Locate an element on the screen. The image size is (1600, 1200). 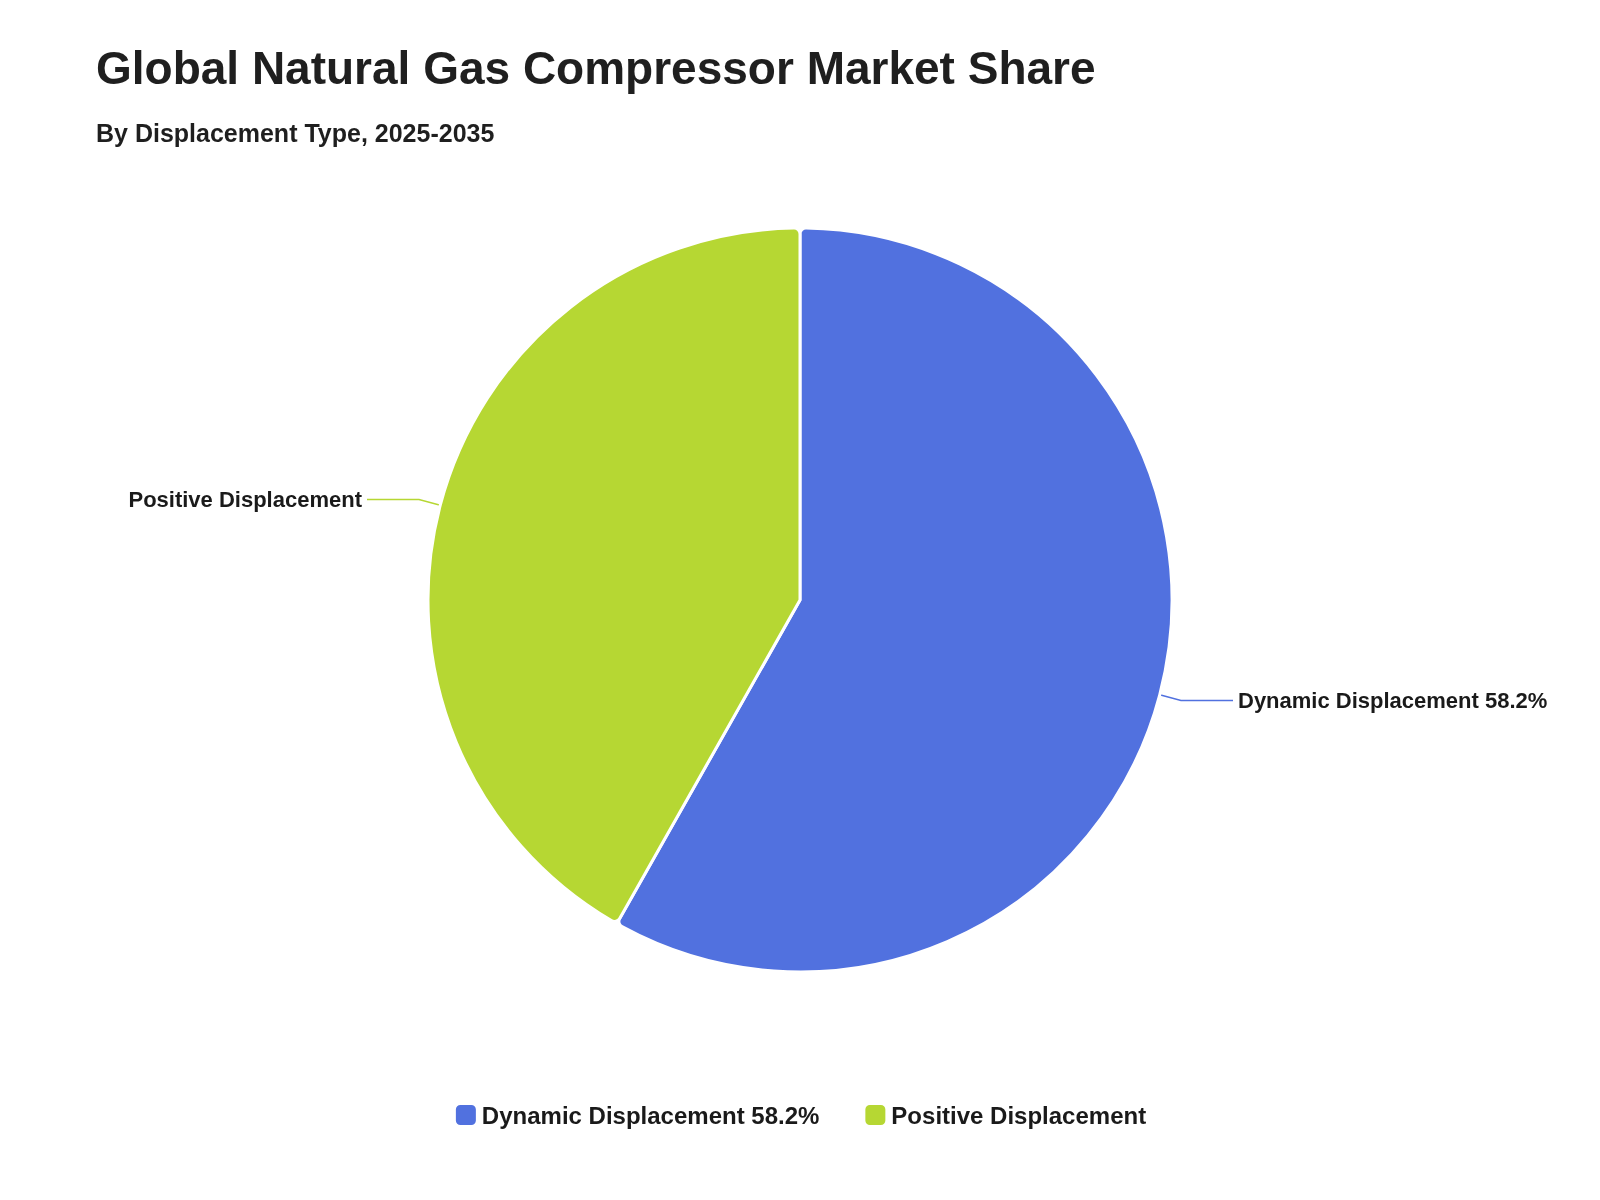
legend-label: Positive Displacement is located at coordinates (1019, 1115).